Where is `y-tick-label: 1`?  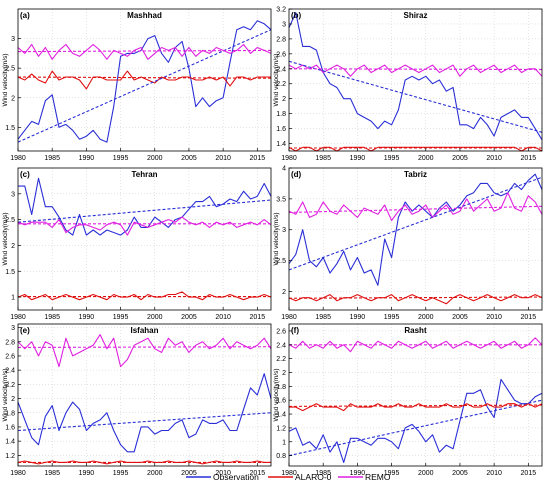 y-tick-label: 1 is located at coordinates (284, 442).